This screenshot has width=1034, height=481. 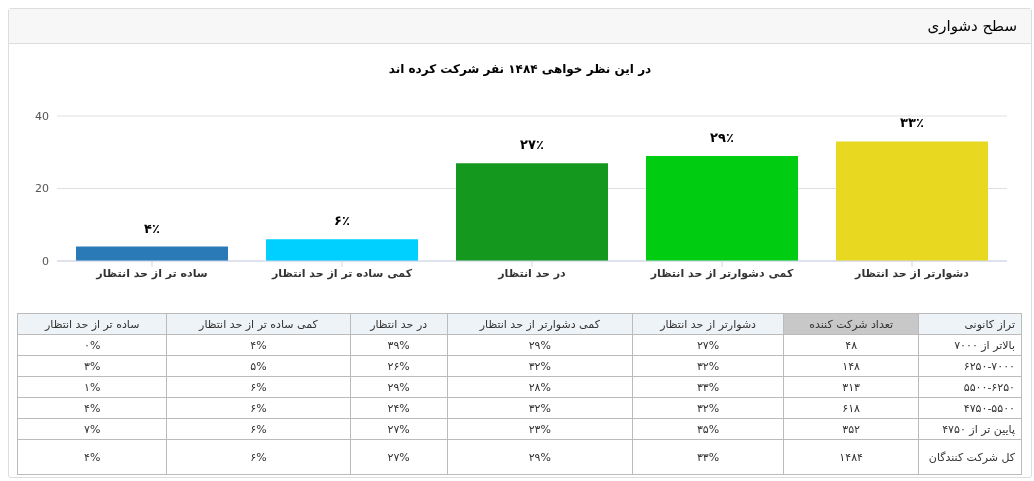 What do you see at coordinates (989, 408) in the screenshot?
I see `category-label: ۴۷۵۰-۵۵۰۰` at bounding box center [989, 408].